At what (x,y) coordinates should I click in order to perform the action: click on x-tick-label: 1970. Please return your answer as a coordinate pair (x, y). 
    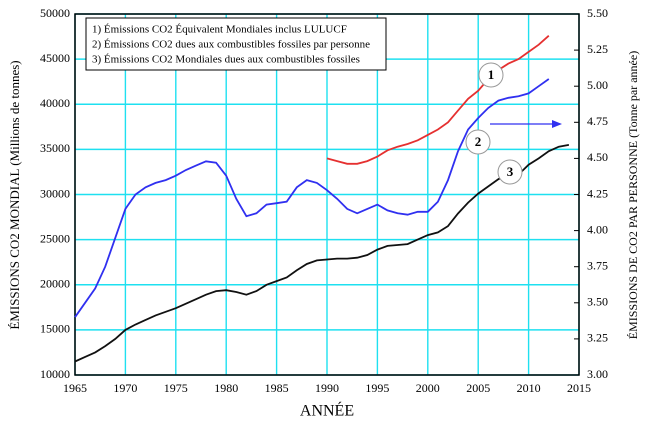
    Looking at the image, I should click on (125, 388).